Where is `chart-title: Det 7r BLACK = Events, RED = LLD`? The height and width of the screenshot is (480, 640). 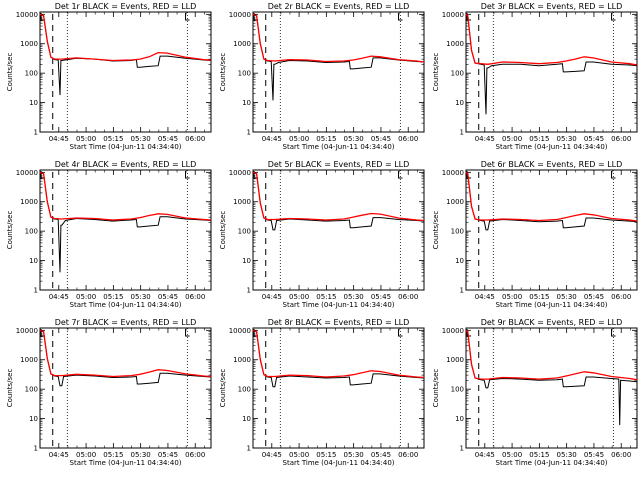
chart-title: Det 7r BLACK = Events, RED = LLD is located at coordinates (126, 322).